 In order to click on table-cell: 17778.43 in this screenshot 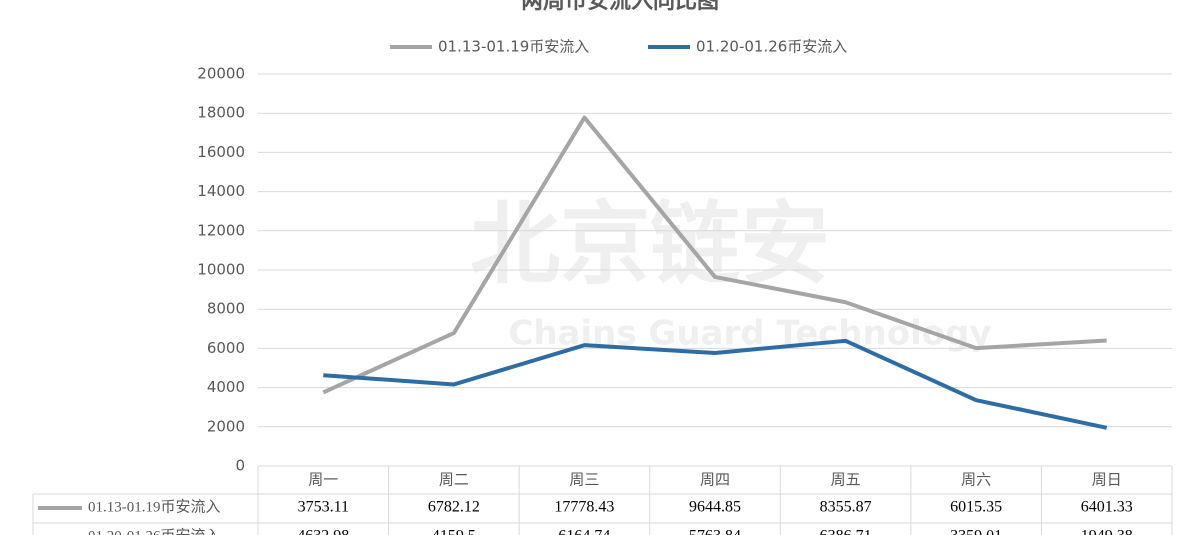, I will do `click(584, 507)`.